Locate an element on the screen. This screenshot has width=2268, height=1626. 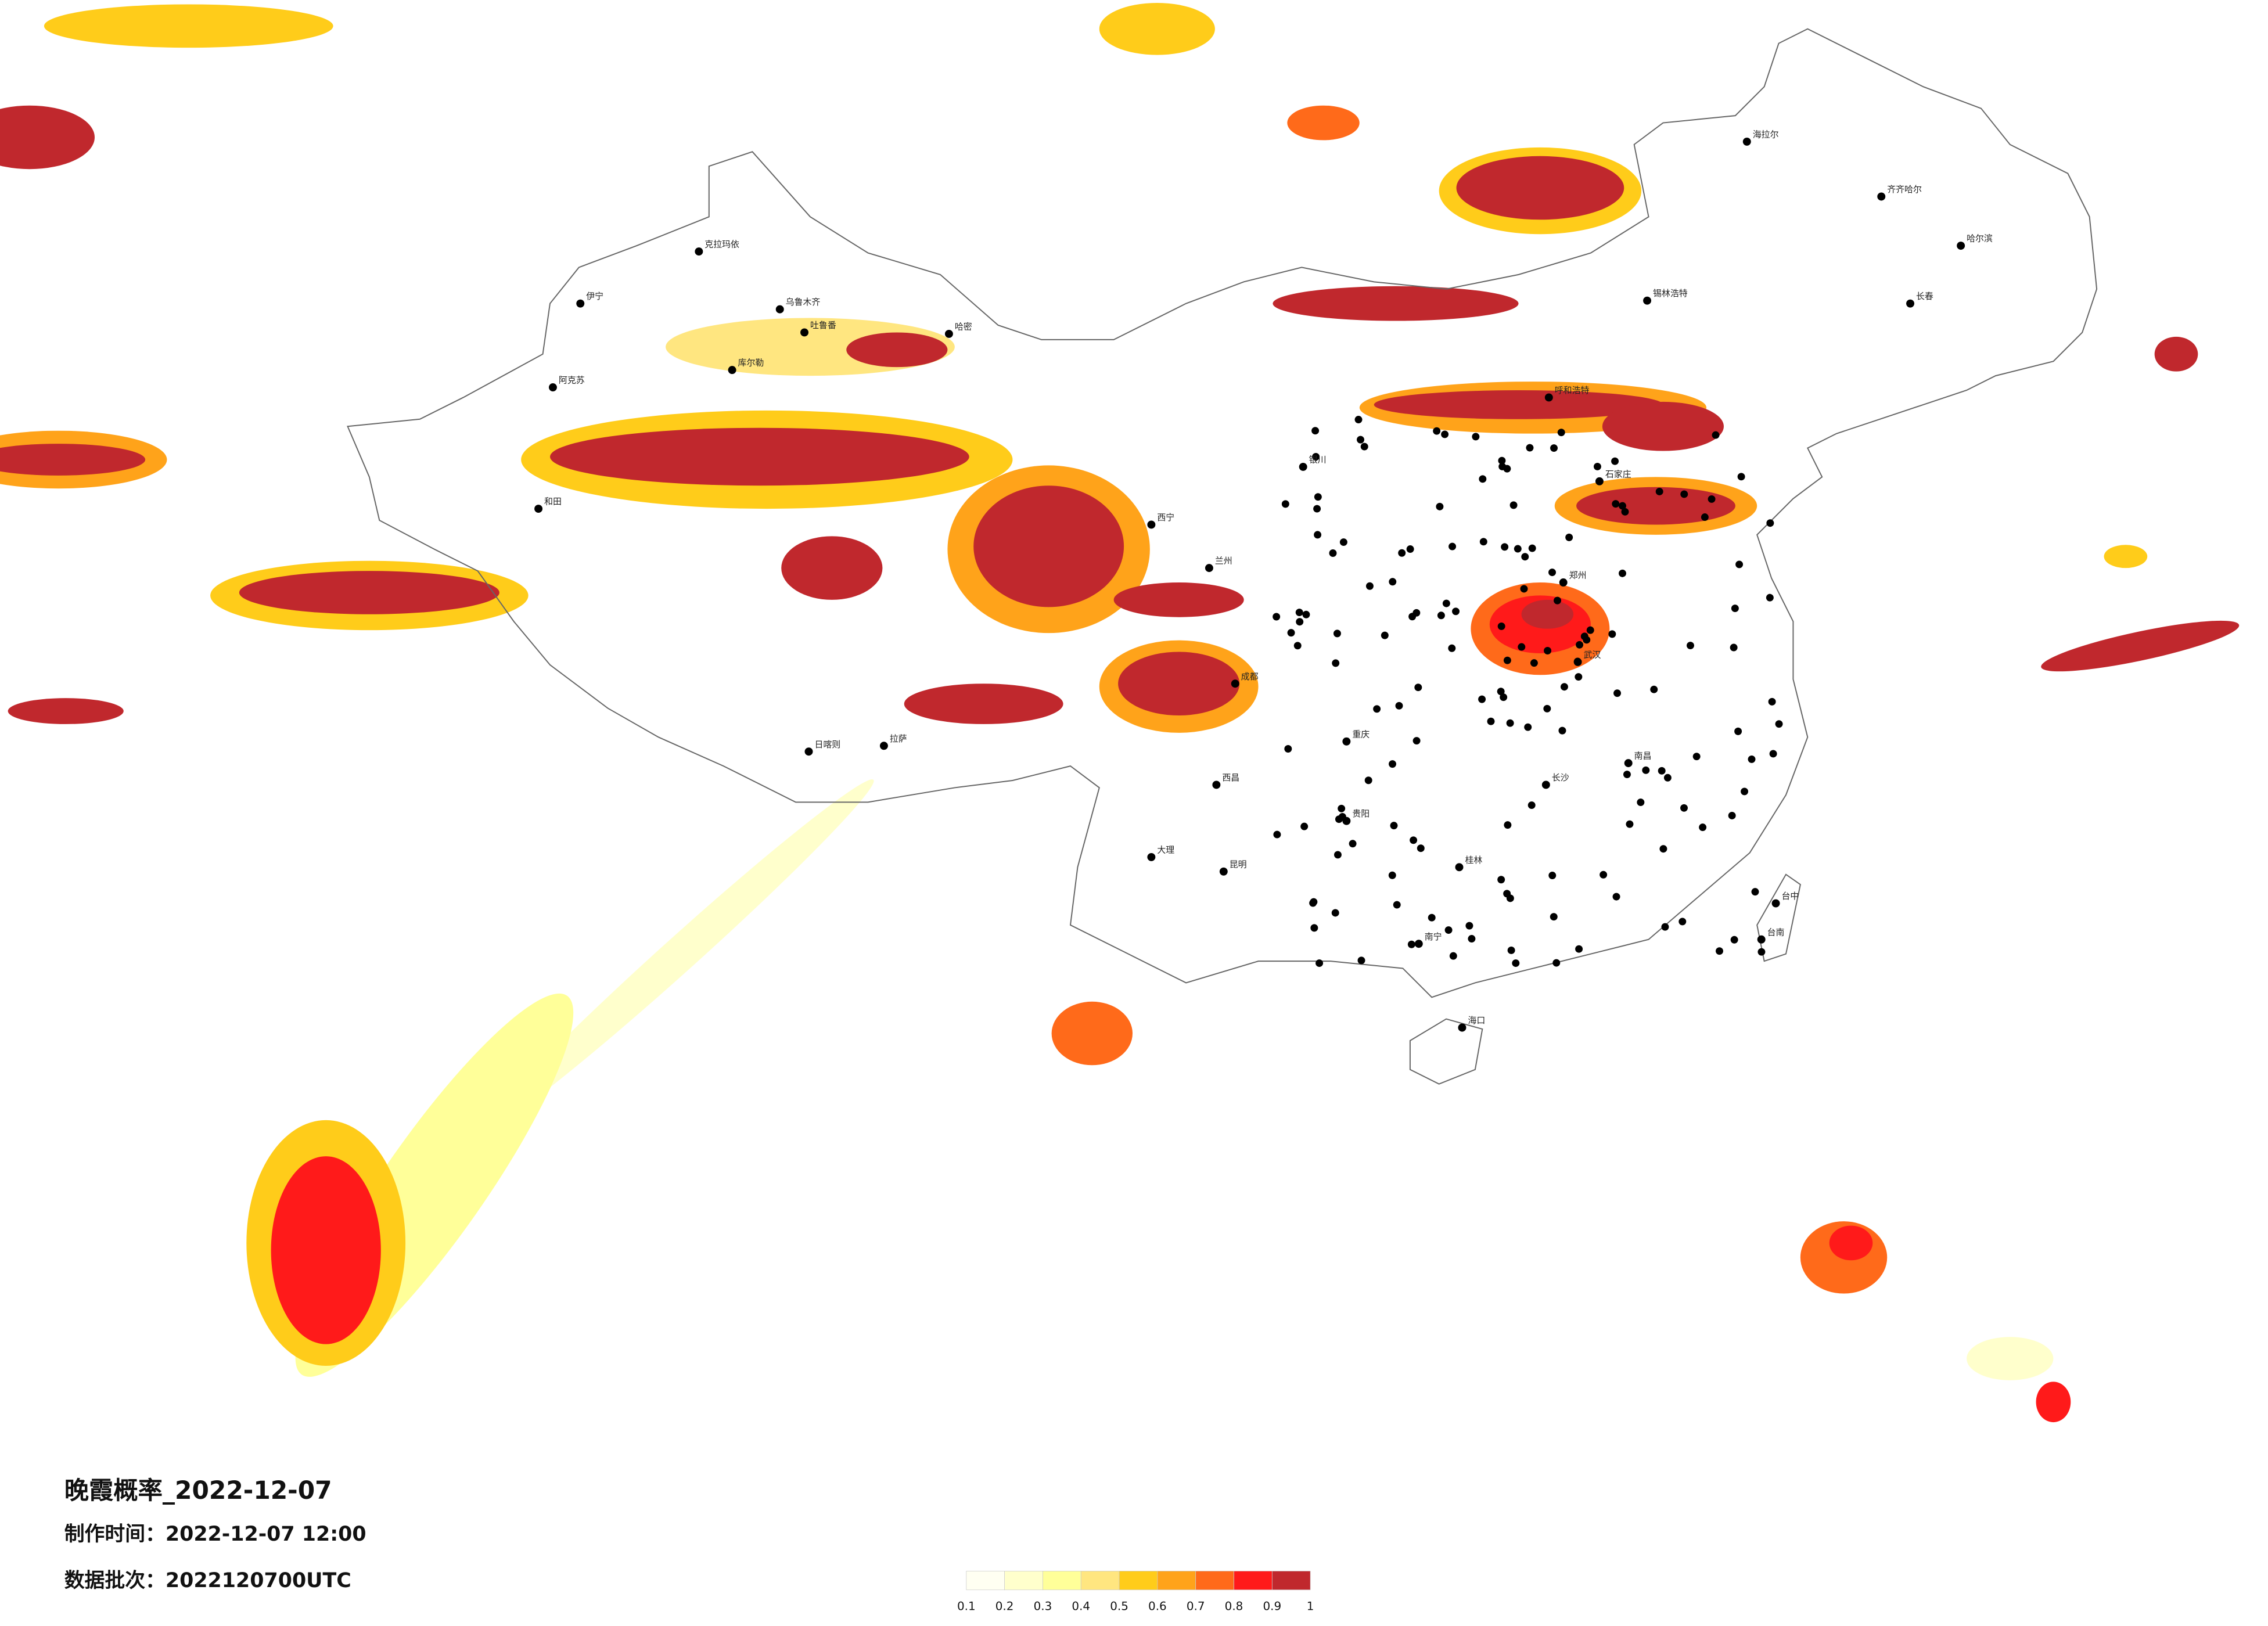
city-label: 锡林浩特 is located at coordinates (1670, 293).